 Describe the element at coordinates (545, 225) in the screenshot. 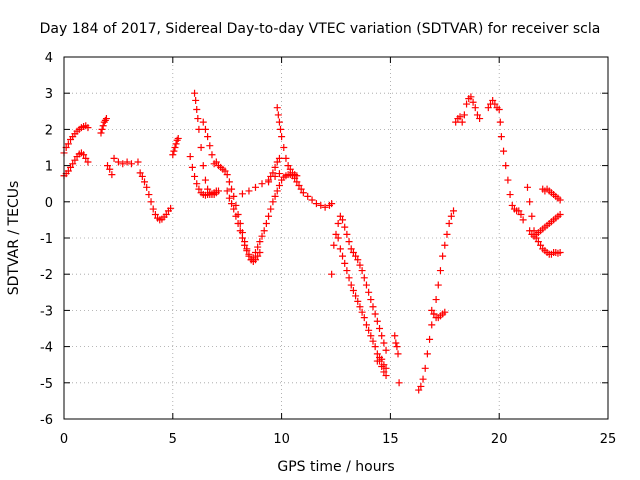

I see `series-track-21.5h-b` at that location.